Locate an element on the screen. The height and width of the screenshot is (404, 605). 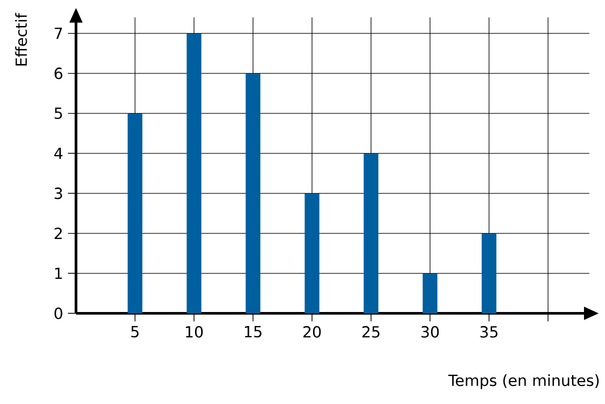
y-tick-label: 3 is located at coordinates (58, 194).